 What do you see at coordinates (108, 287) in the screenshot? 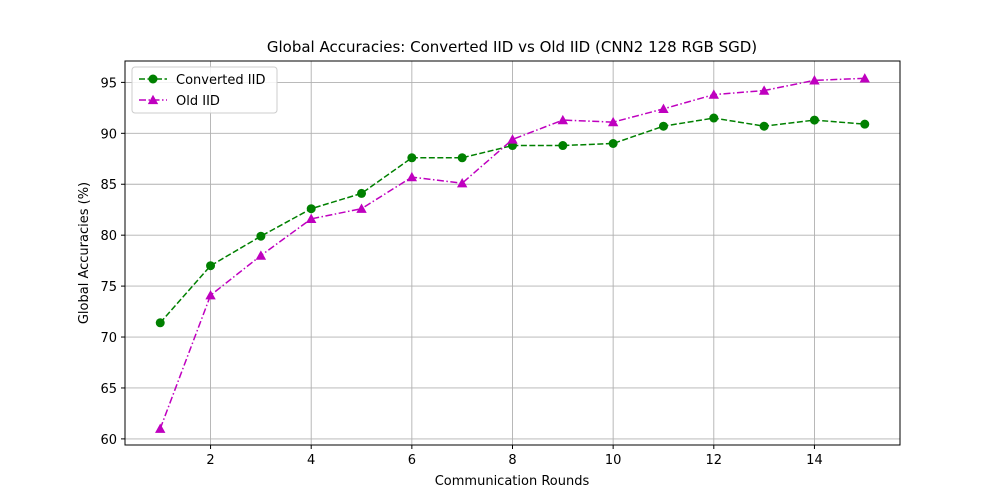
I see `y-tick-label: 75` at bounding box center [108, 287].